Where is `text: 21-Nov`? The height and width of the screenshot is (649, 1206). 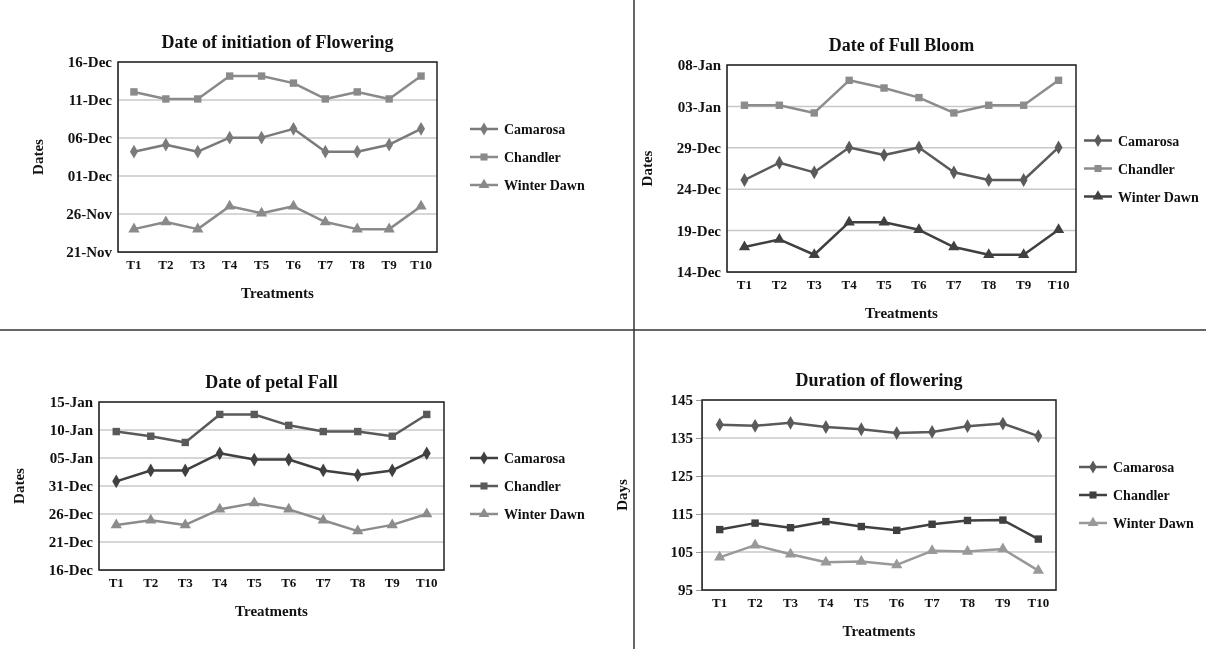
text: 21-Nov is located at coordinates (89, 252).